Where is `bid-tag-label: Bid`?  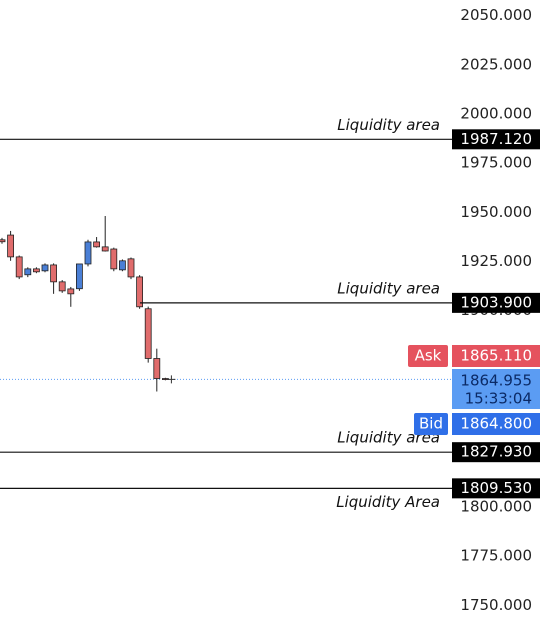
bid-tag-label: Bid is located at coordinates (431, 424).